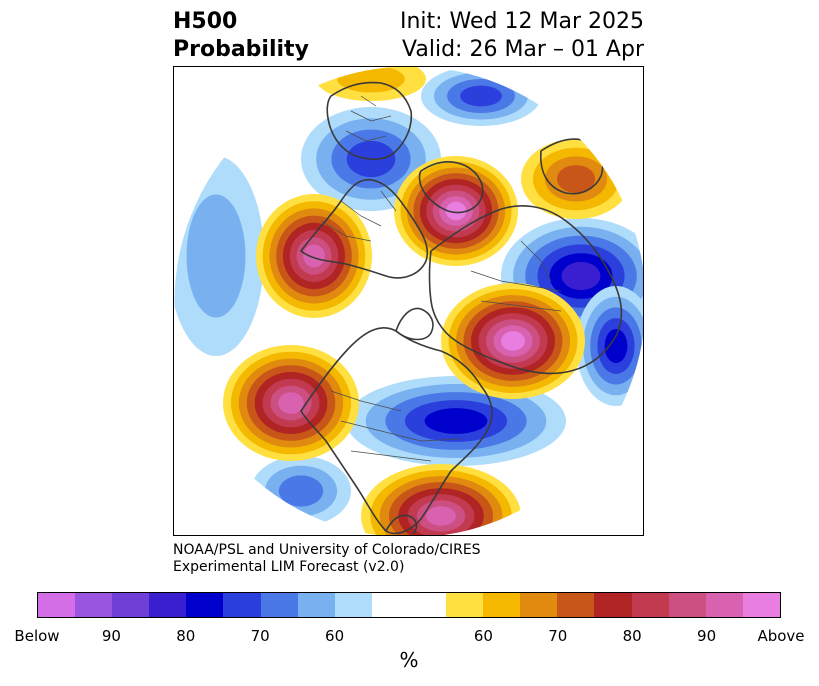 This screenshot has width=819, height=686. Describe the element at coordinates (781, 636) in the screenshot. I see `colorbar-tick-label: Above` at that location.